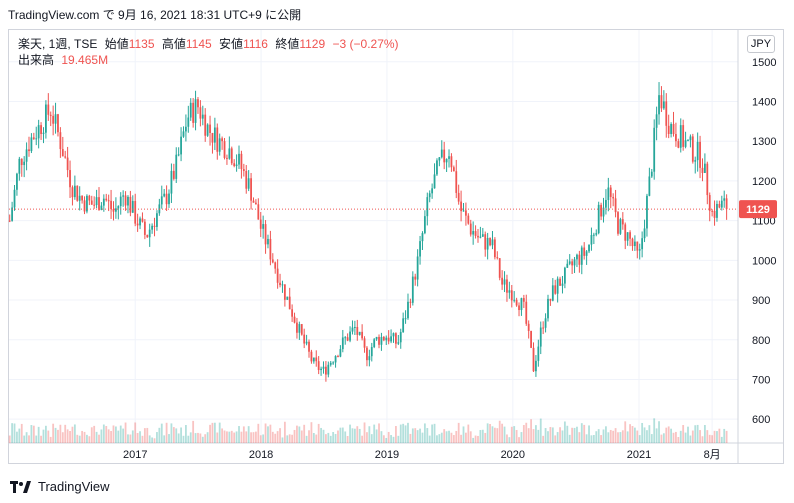  I want to click on low-value: 1116, so click(255, 44).